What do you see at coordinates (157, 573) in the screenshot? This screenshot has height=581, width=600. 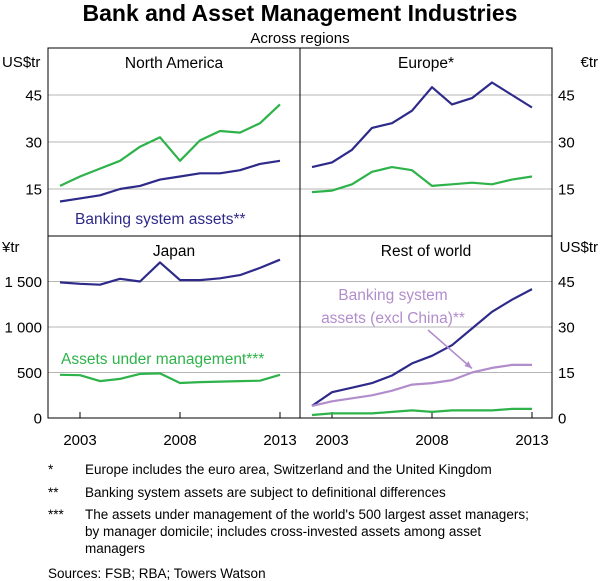 I see `sources: Sources: FSB; RBA; Towers Watson` at bounding box center [157, 573].